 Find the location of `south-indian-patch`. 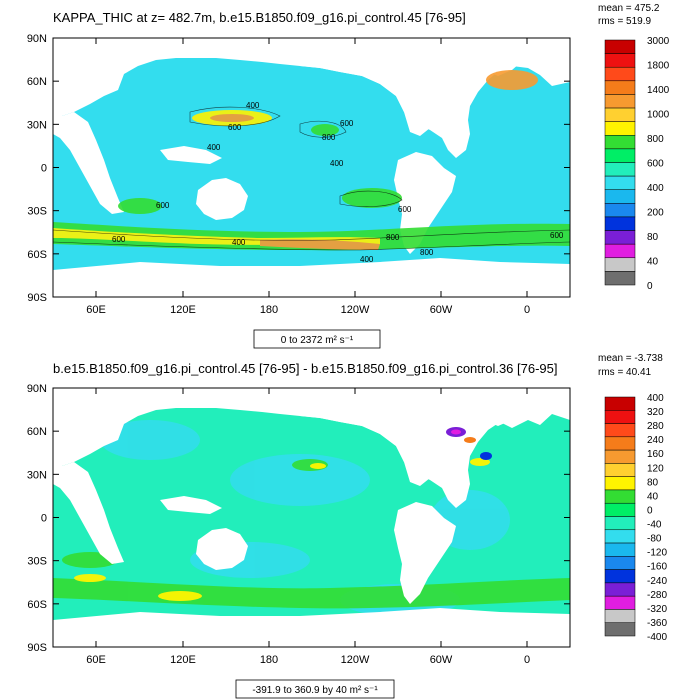

south-indian-patch is located at coordinates (140, 206).